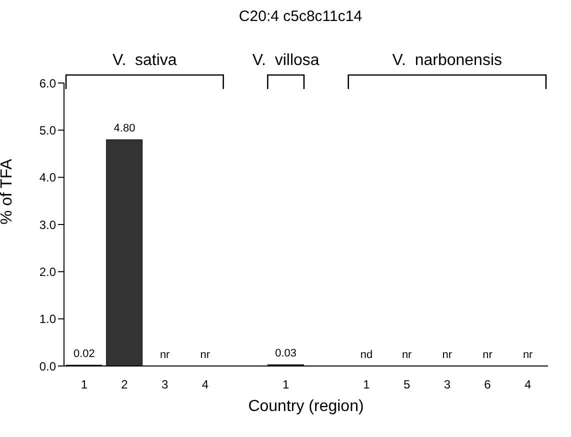  What do you see at coordinates (47, 130) in the screenshot?
I see `y-tick-label: 5.0` at bounding box center [47, 130].